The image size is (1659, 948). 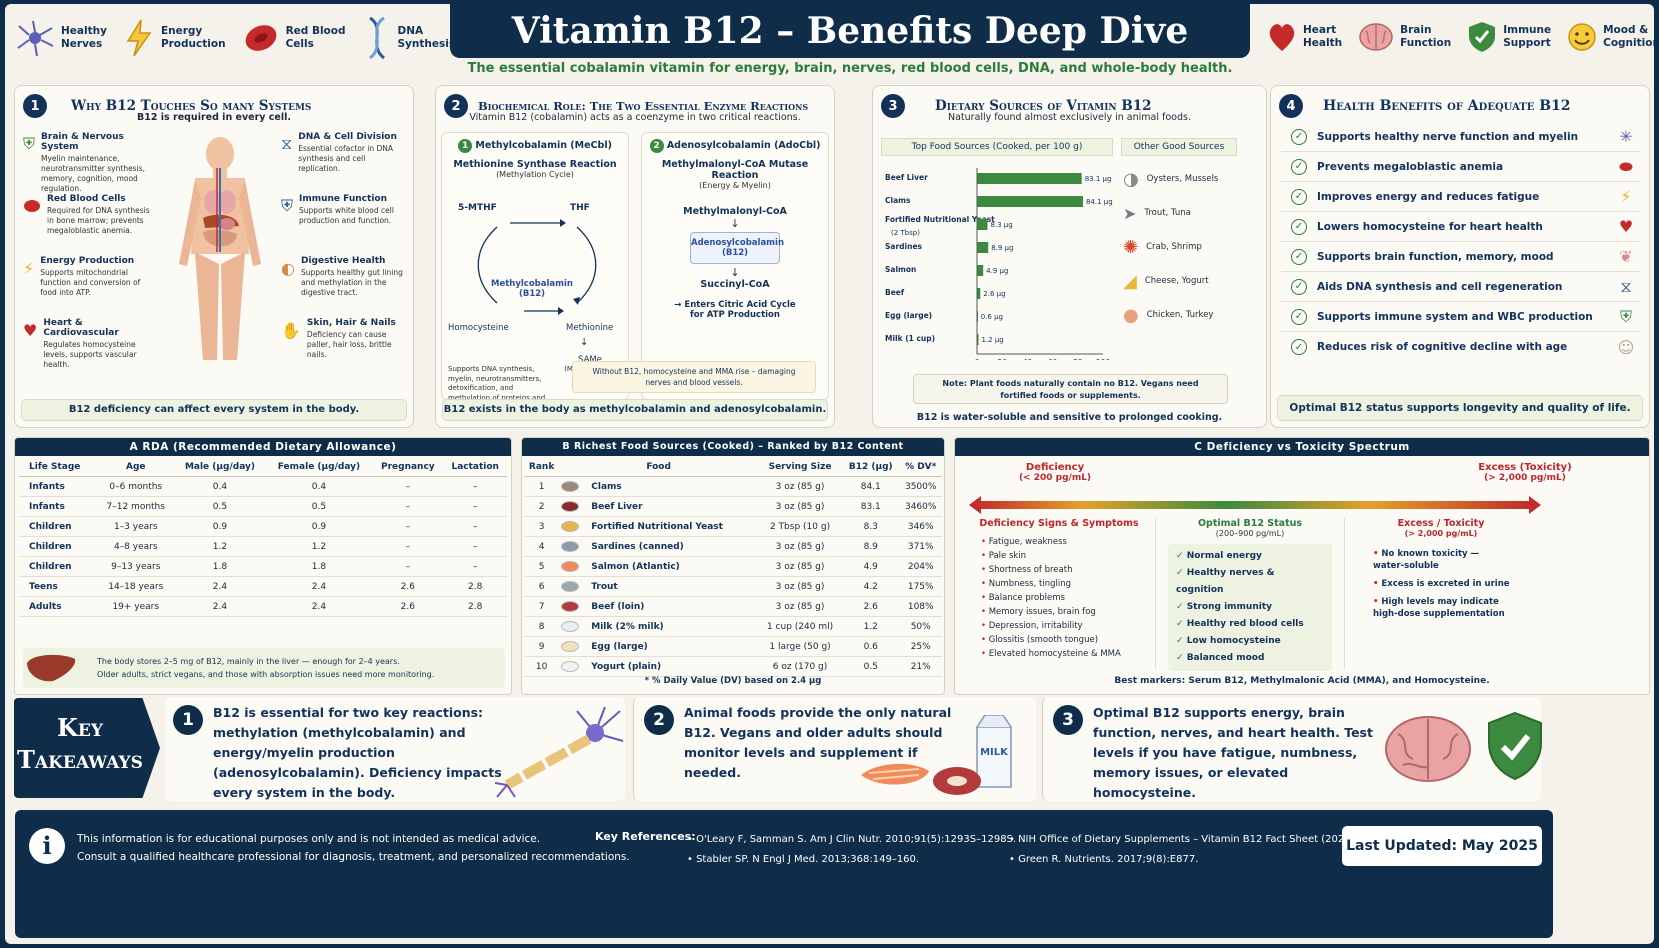 I want to click on food-row: 9 Egg (large) 1 large (50 g) 0.6 25%, so click(x=733, y=646).